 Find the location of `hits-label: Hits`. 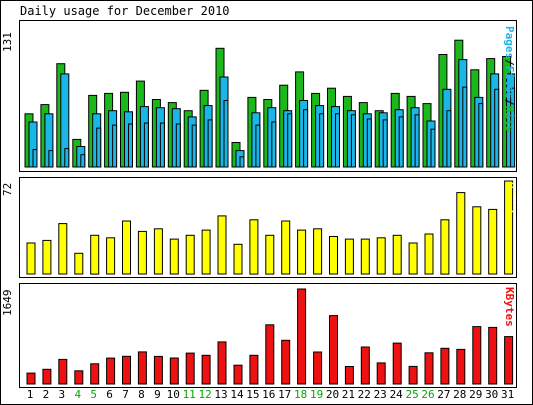

hits-label: Hits is located at coordinates (509, 119).